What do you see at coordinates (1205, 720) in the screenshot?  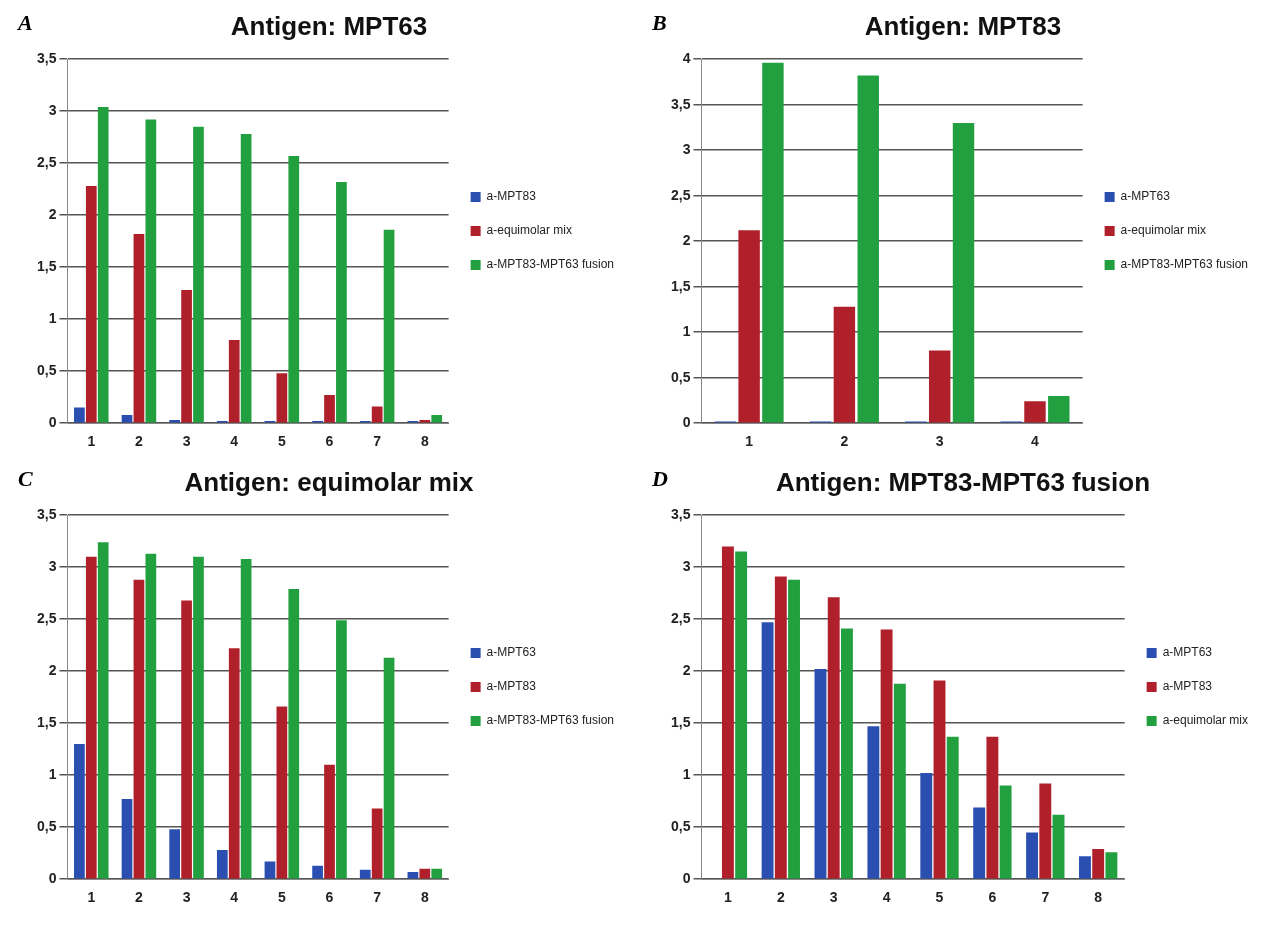 I see `legend-label: a-equimolar mix` at bounding box center [1205, 720].